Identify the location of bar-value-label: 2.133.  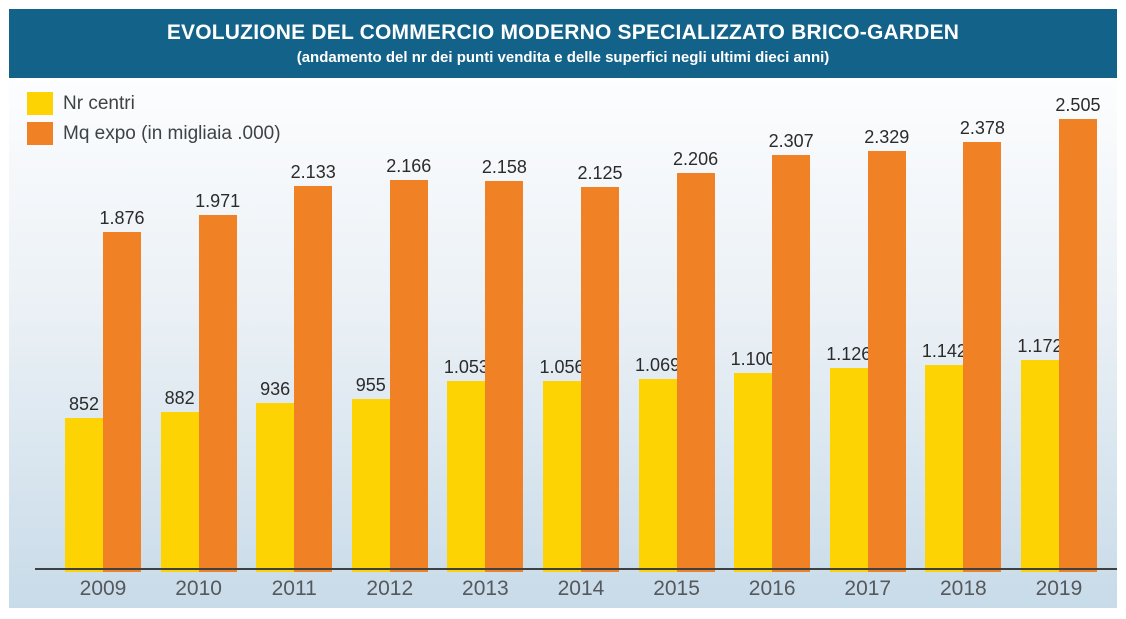
(313, 172).